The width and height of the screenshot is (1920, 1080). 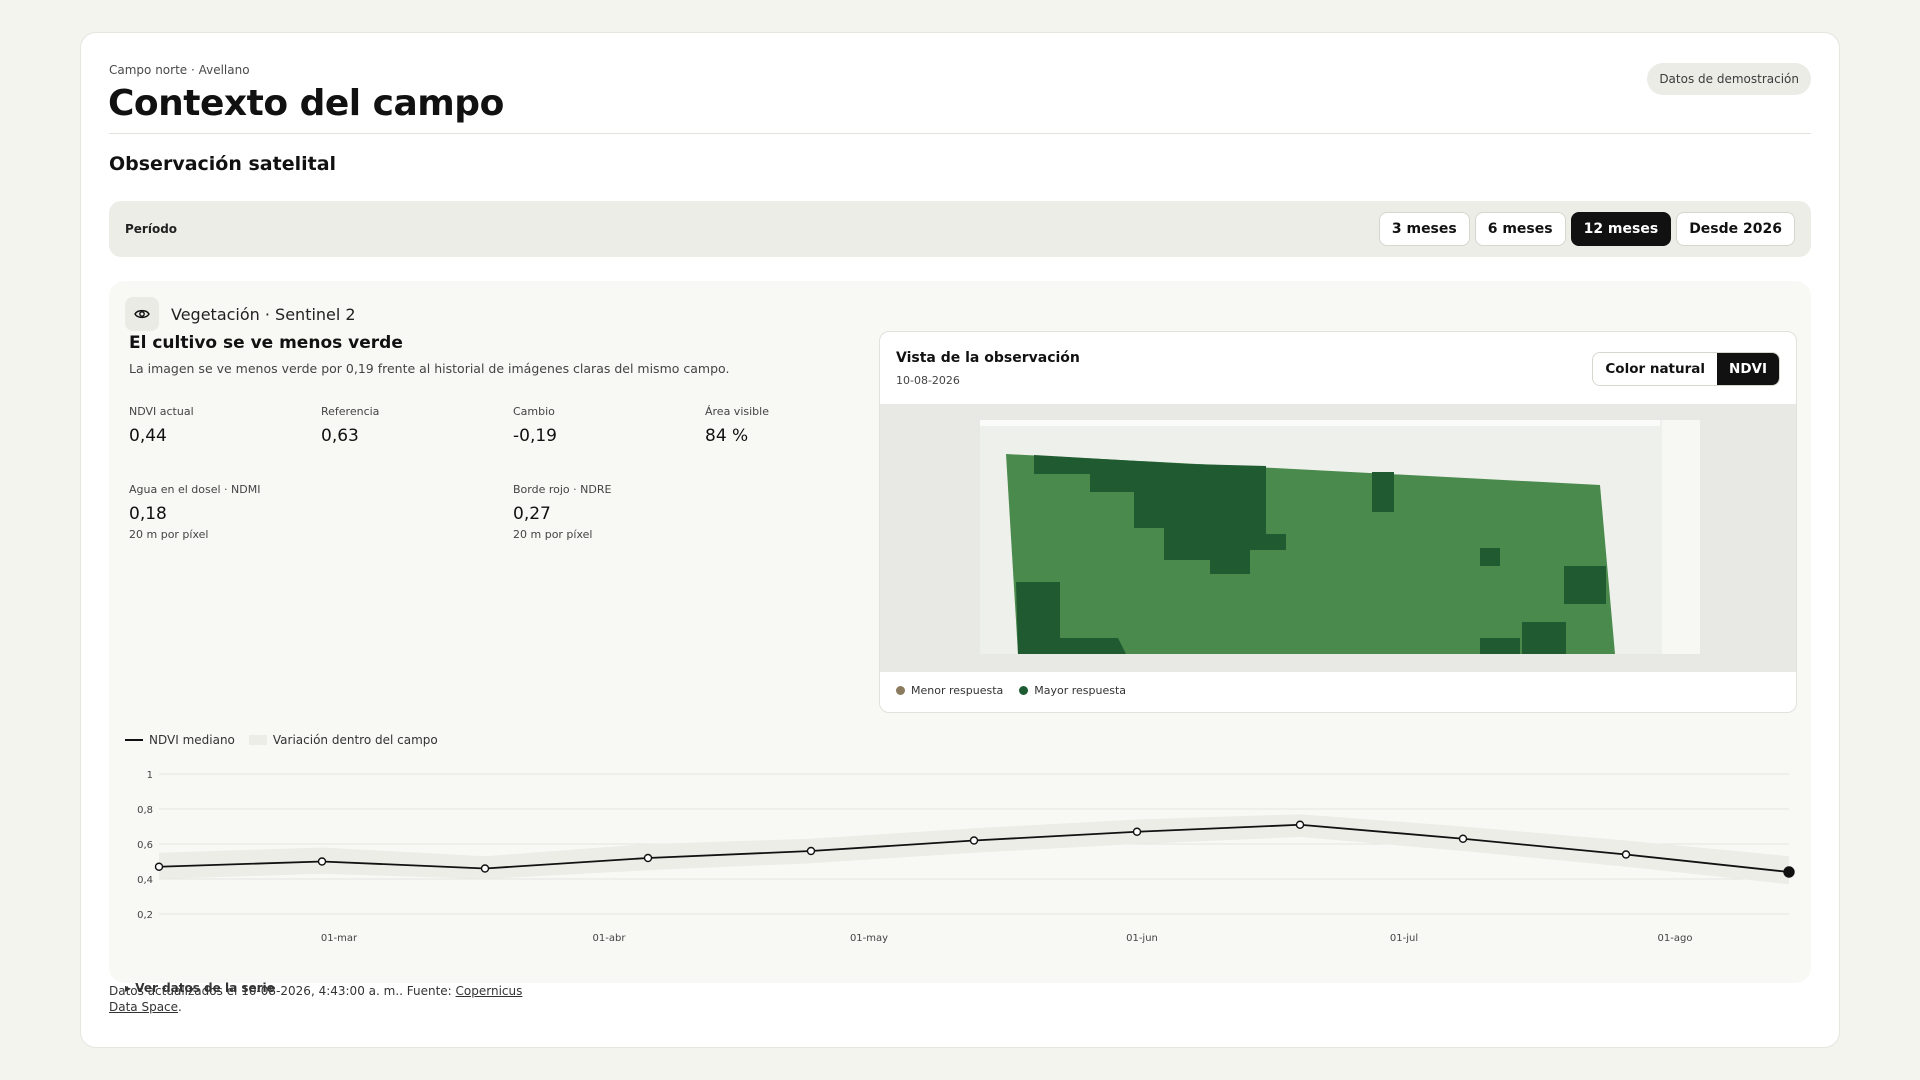 I want to click on period-since-2026-button: Desde 2026, so click(x=1735, y=229).